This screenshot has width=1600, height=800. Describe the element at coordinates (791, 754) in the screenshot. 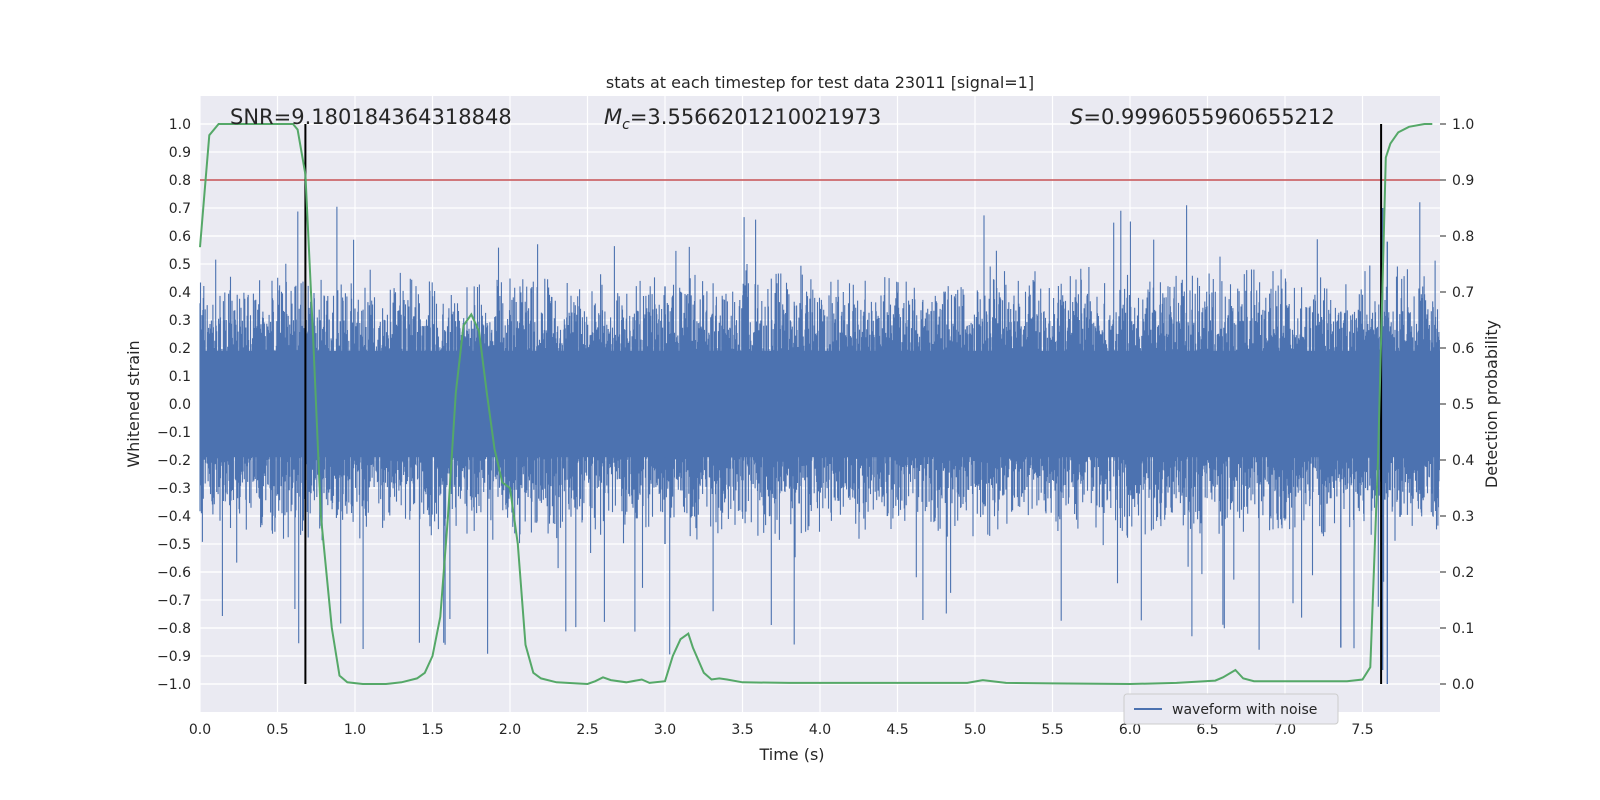

I see `x-axis-label: Time (s)` at that location.